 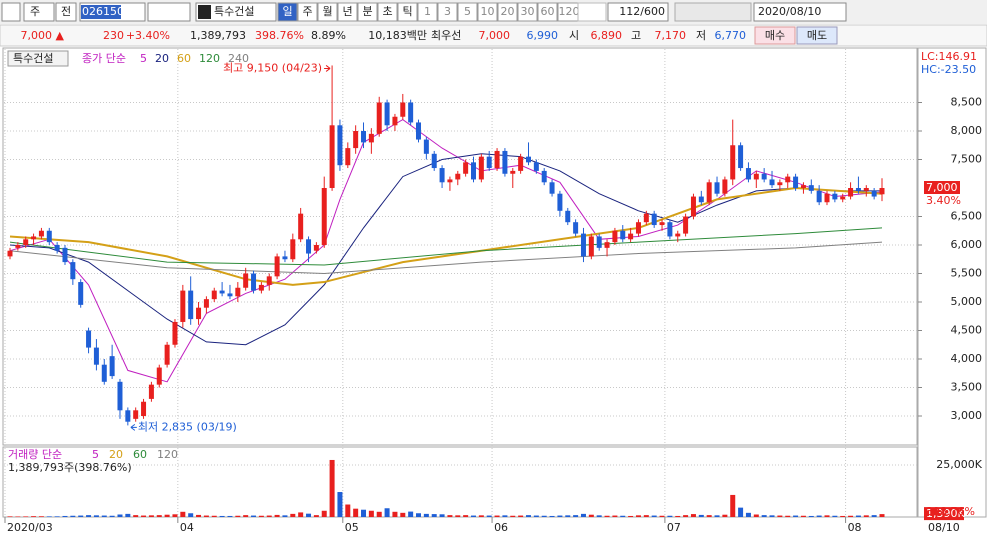 What do you see at coordinates (66, 12) in the screenshot?
I see `prev-button` at bounding box center [66, 12].